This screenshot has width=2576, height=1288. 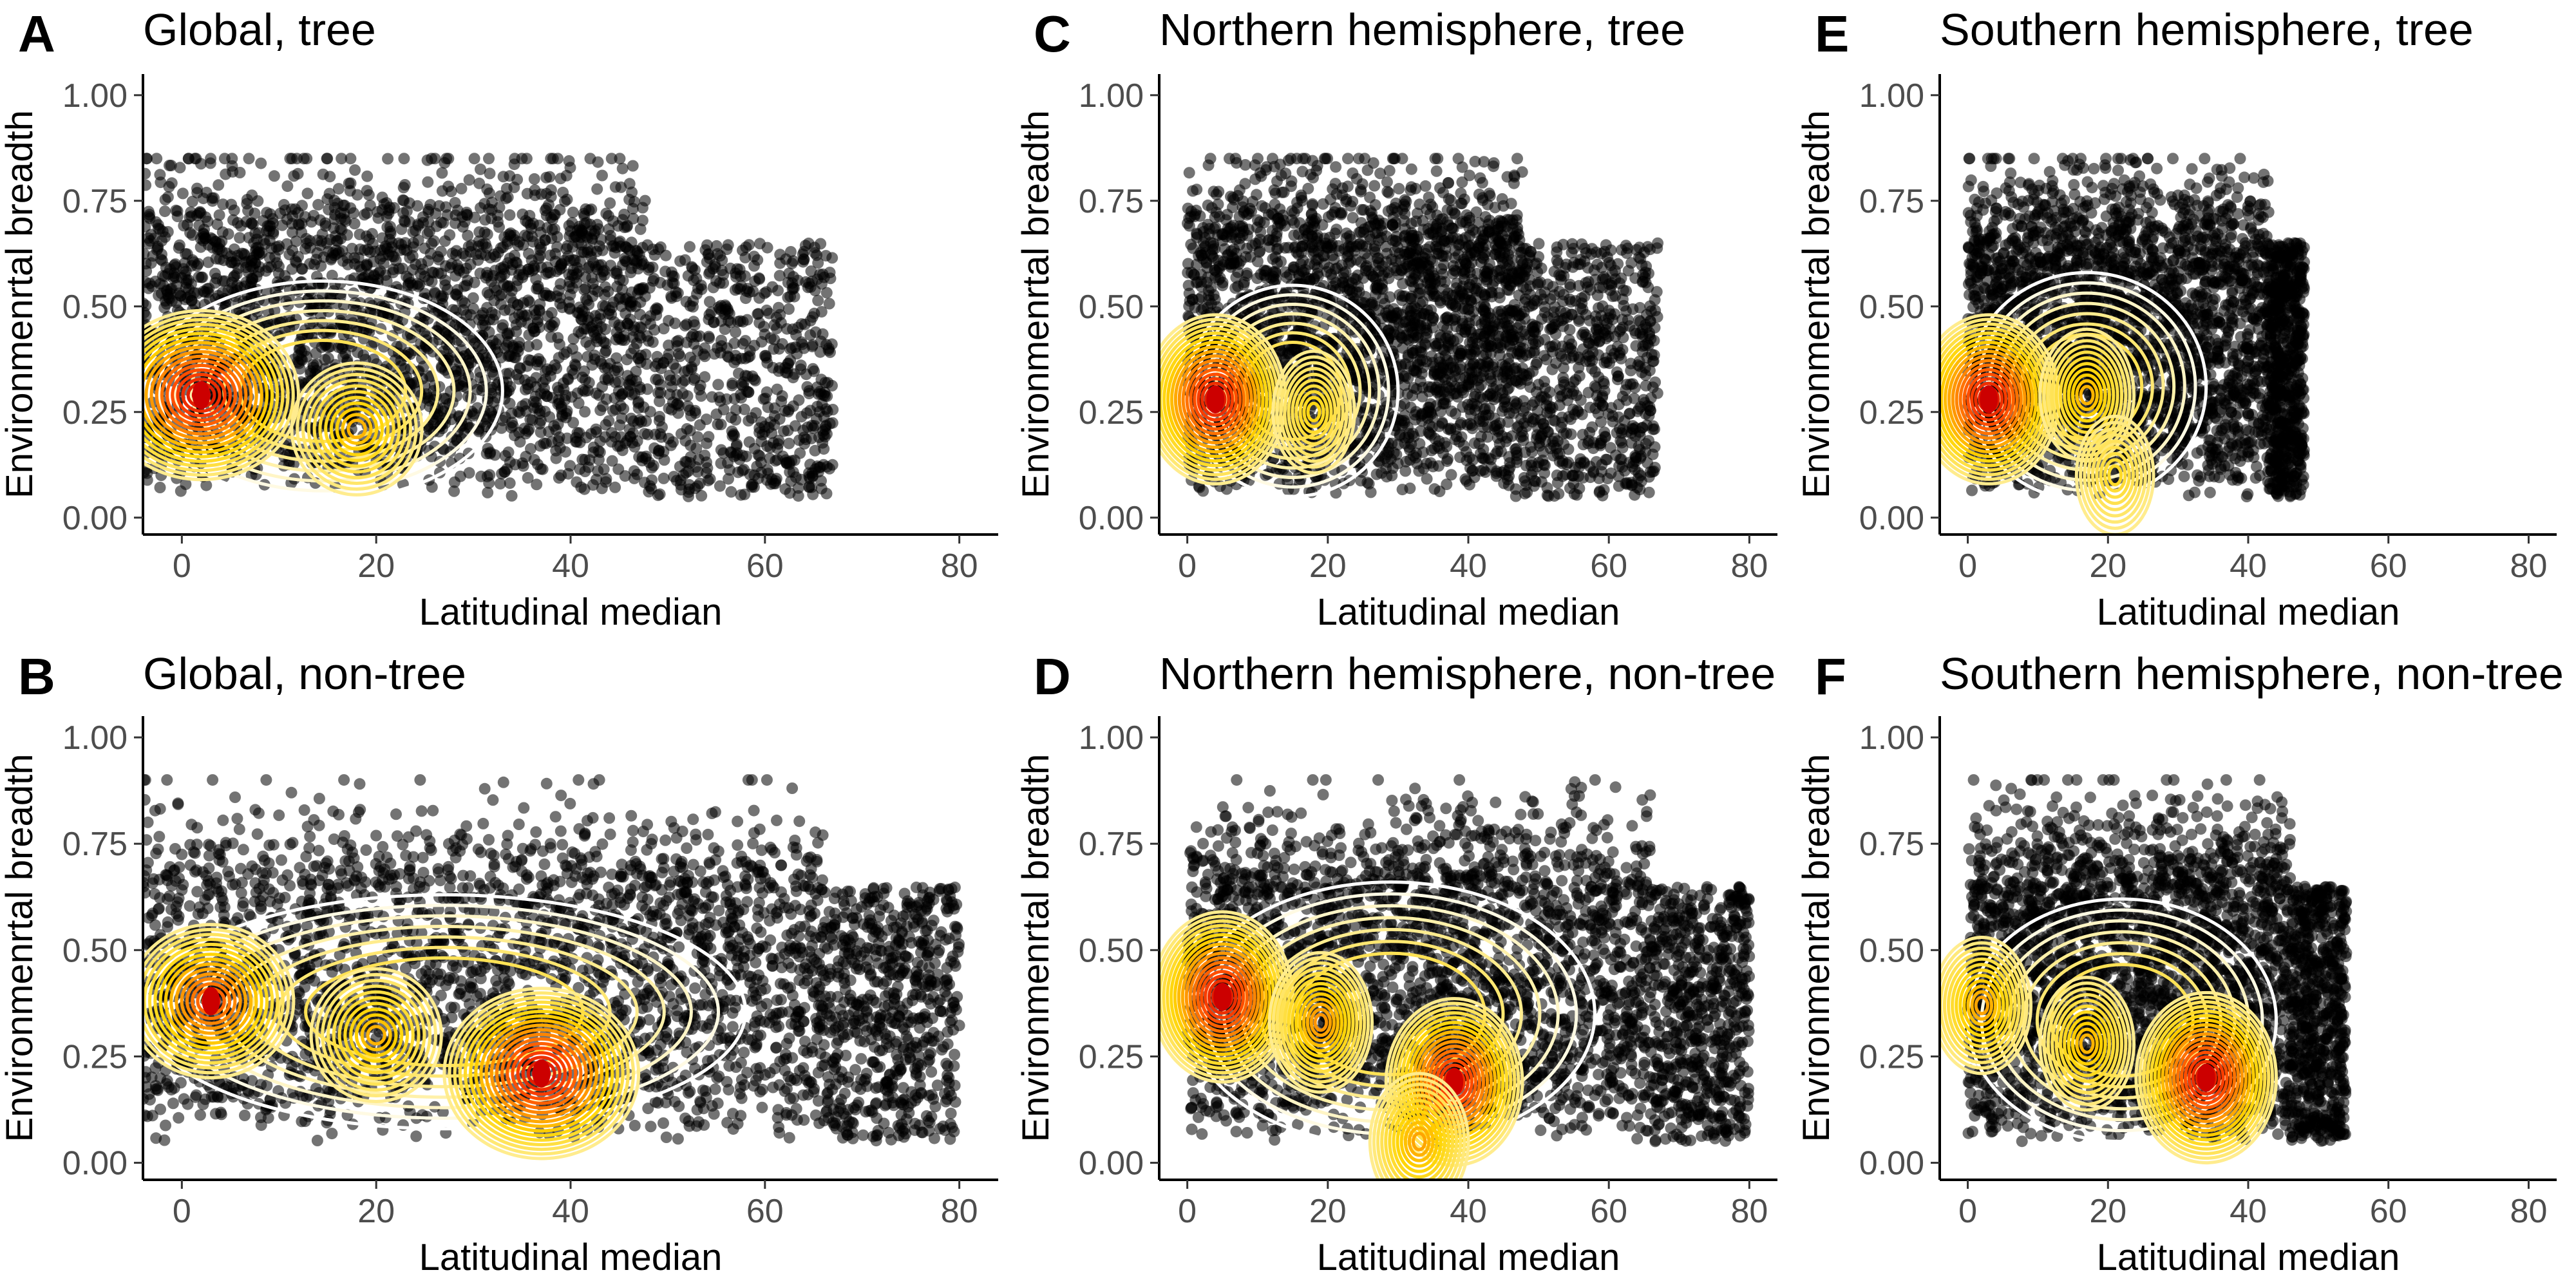 I want to click on x-tick-label: 0, so click(x=182, y=566).